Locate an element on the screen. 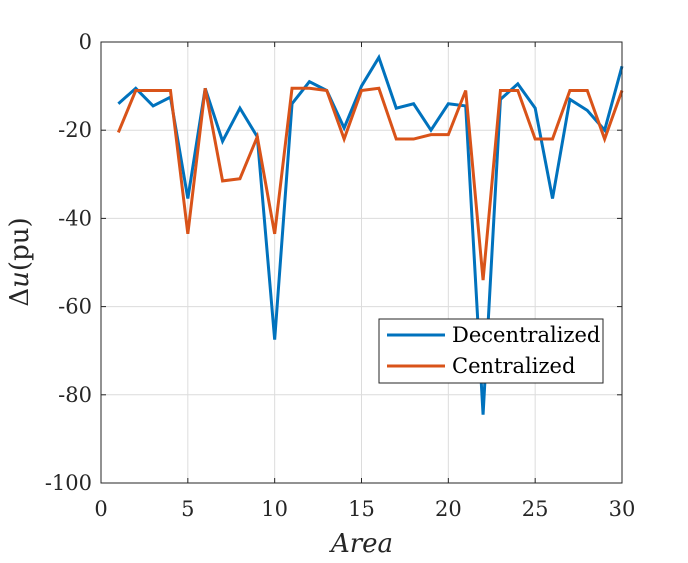 The height and width of the screenshot is (563, 688). x-tick-labels: 0 5 10 15 20 25 30 is located at coordinates (364, 509).